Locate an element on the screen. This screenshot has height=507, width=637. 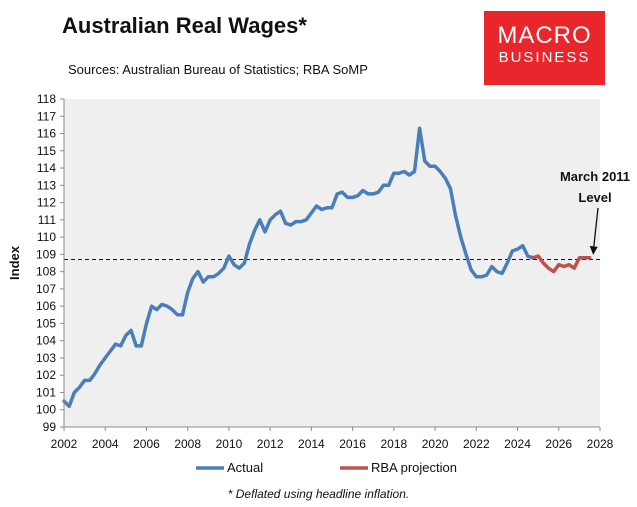
y-tick-label: 112 is located at coordinates (46, 203).